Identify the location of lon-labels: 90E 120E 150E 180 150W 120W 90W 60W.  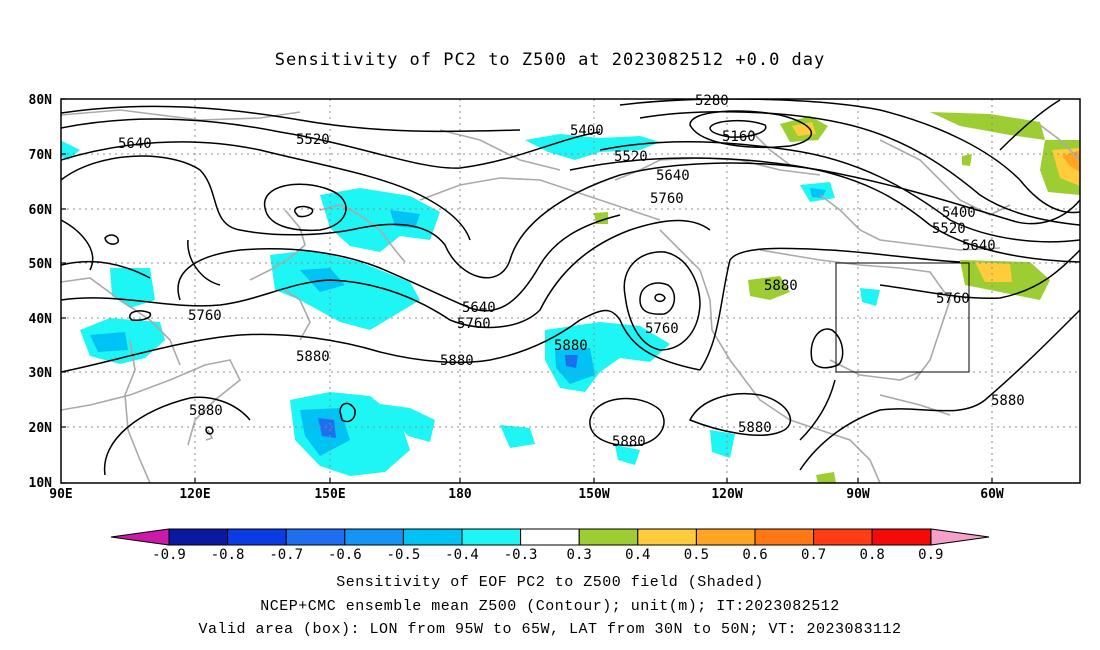
(526, 494).